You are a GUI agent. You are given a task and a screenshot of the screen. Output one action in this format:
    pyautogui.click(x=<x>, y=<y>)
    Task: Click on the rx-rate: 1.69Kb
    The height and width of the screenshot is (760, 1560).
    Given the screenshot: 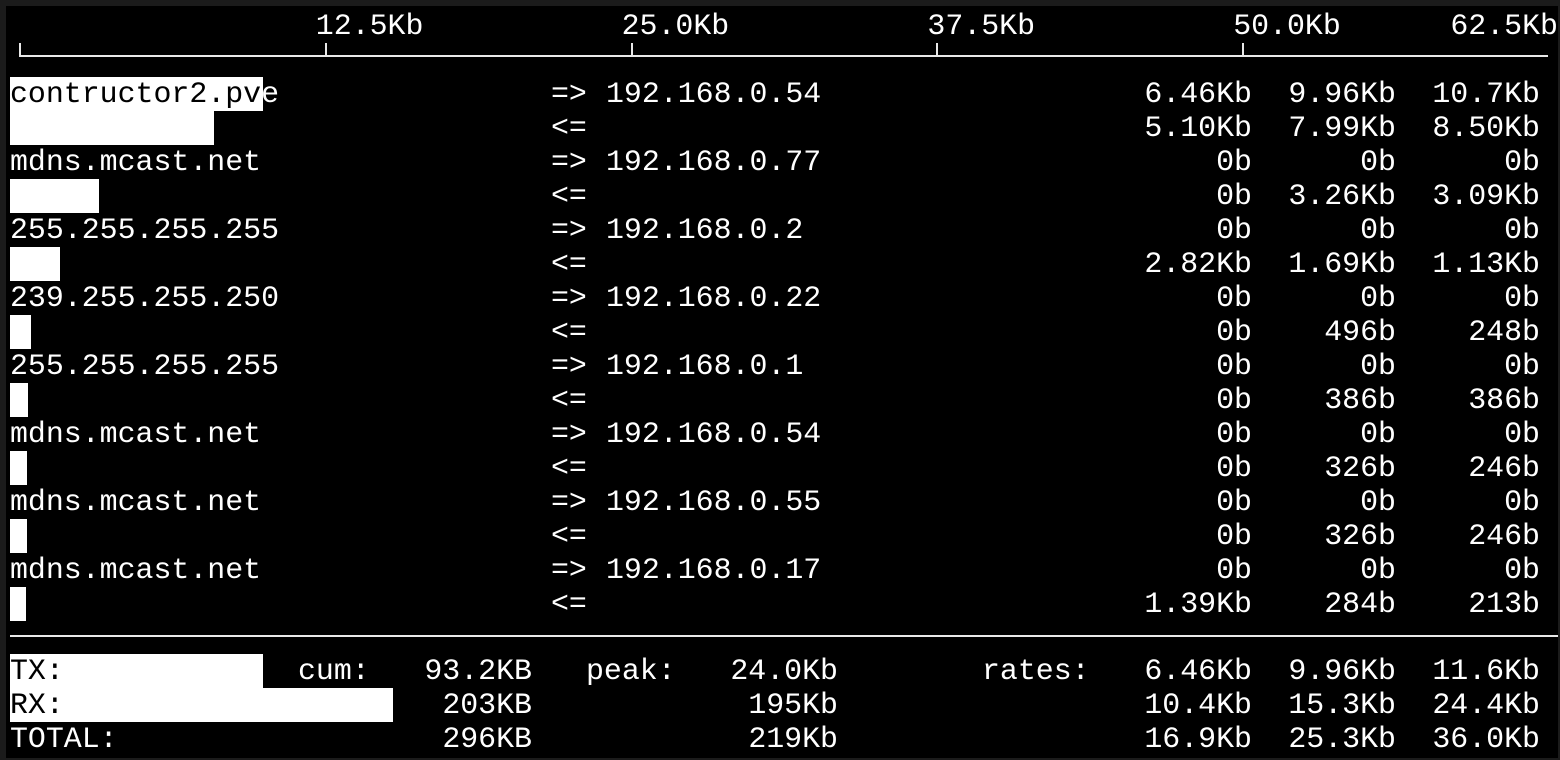 What is the action you would take?
    pyautogui.click(x=1342, y=264)
    